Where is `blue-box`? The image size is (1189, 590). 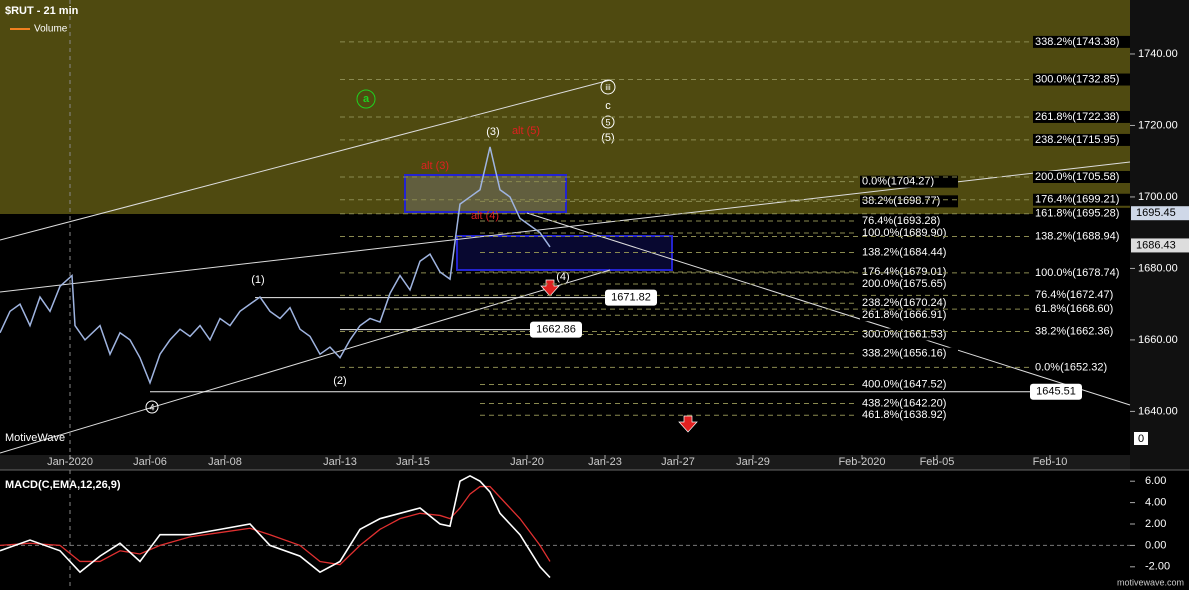 blue-box is located at coordinates (485, 193).